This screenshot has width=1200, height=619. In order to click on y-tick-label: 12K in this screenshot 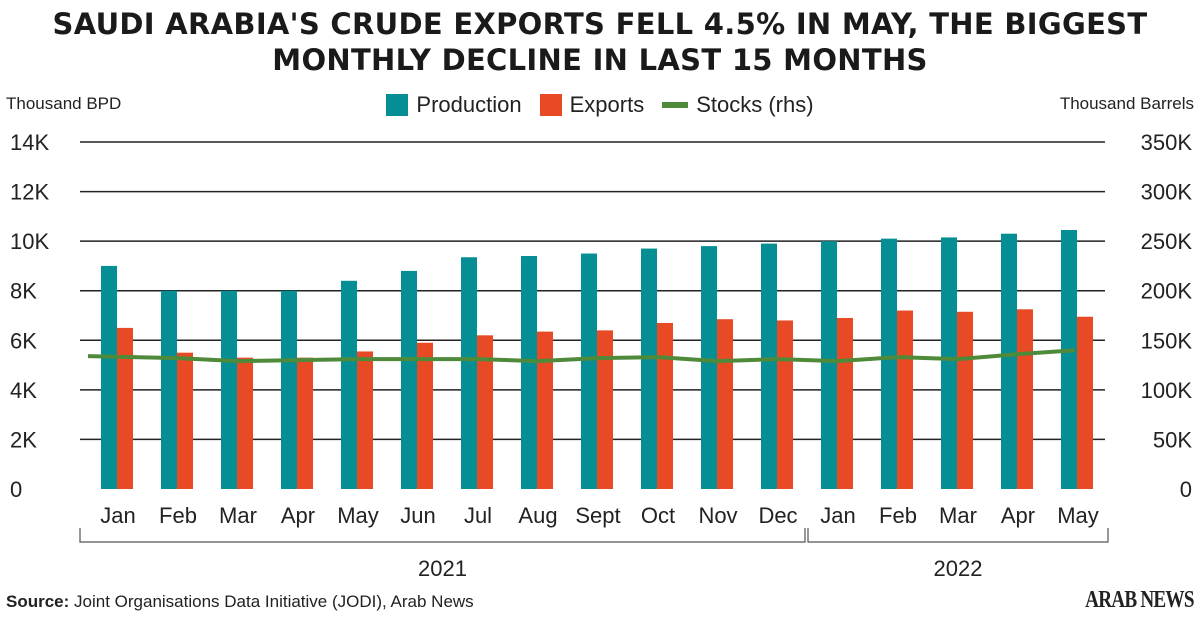, I will do `click(29, 192)`.